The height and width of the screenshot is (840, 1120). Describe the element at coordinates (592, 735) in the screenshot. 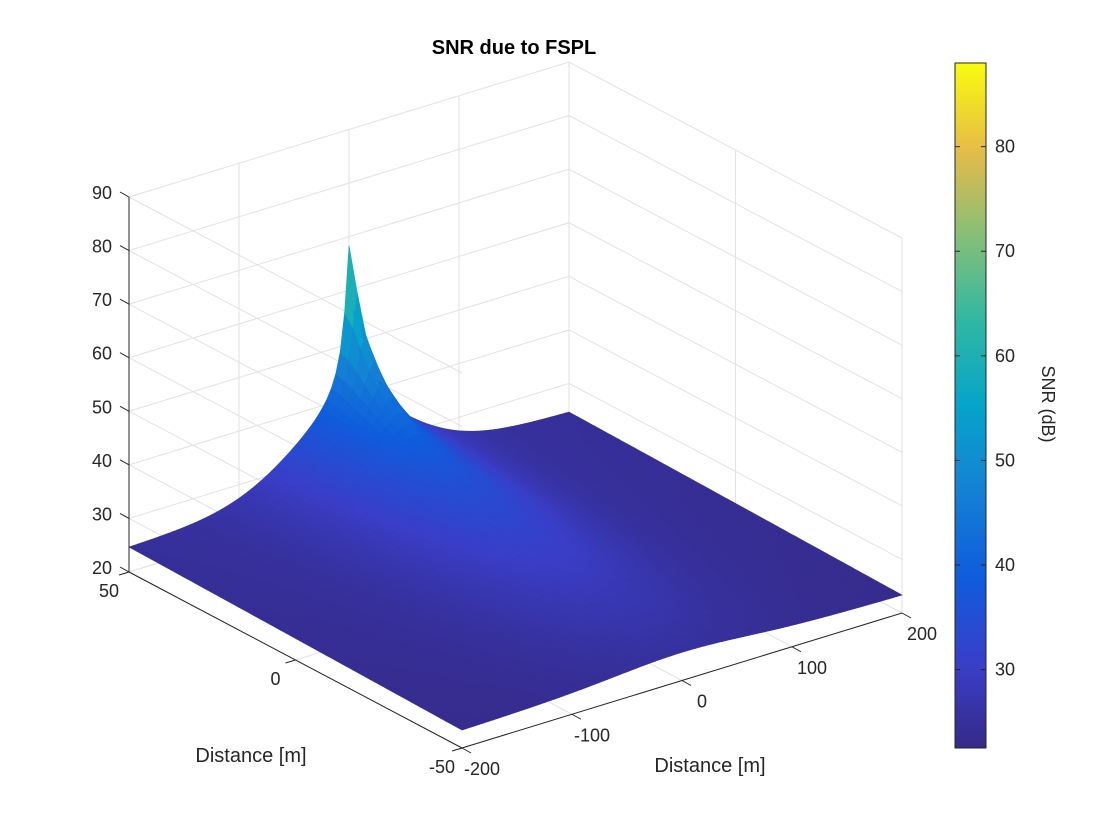

I see `x-tick-label: -100` at that location.